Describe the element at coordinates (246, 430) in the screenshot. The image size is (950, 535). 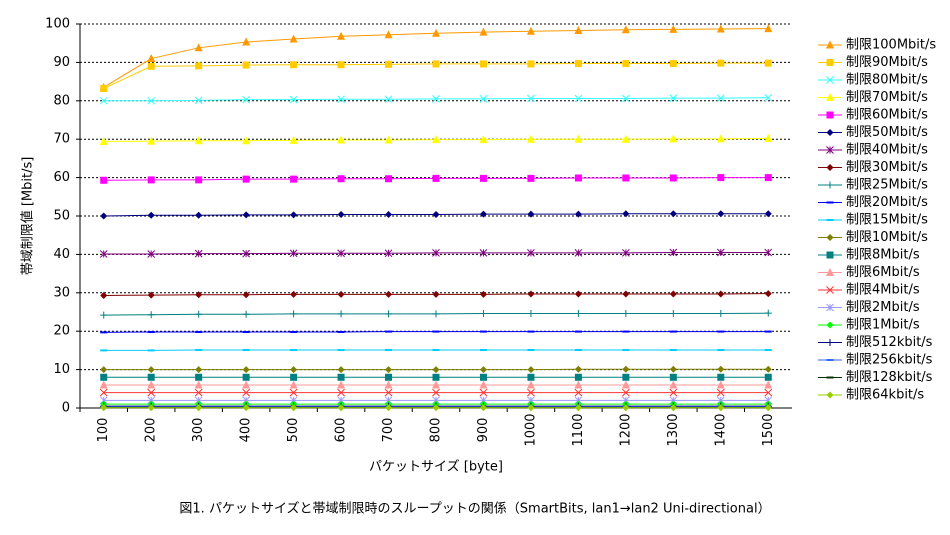
I see `x-tick-label: 400` at that location.